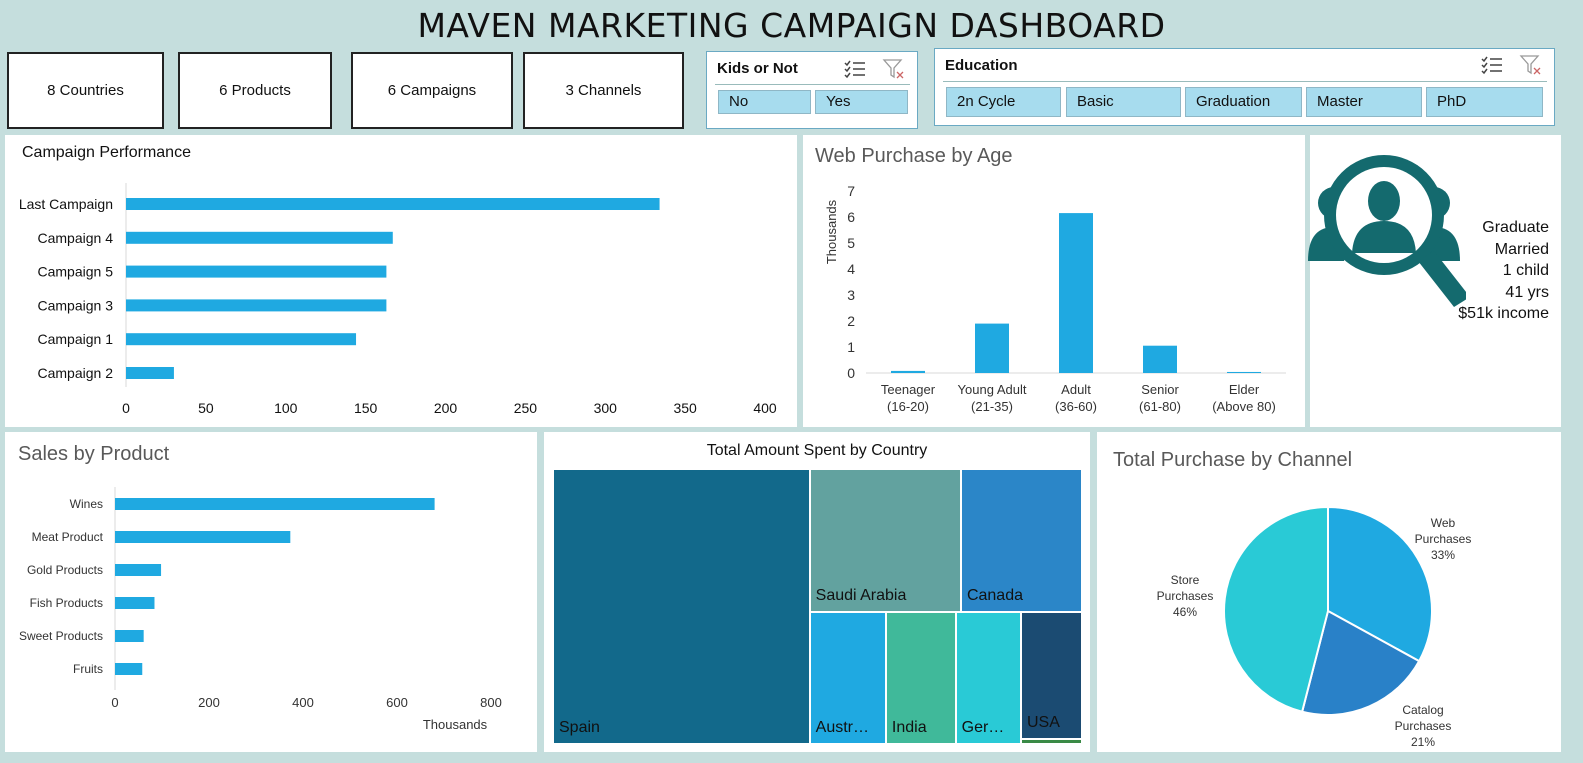  What do you see at coordinates (995, 596) in the screenshot?
I see `treemap-cell-label: Canada` at bounding box center [995, 596].